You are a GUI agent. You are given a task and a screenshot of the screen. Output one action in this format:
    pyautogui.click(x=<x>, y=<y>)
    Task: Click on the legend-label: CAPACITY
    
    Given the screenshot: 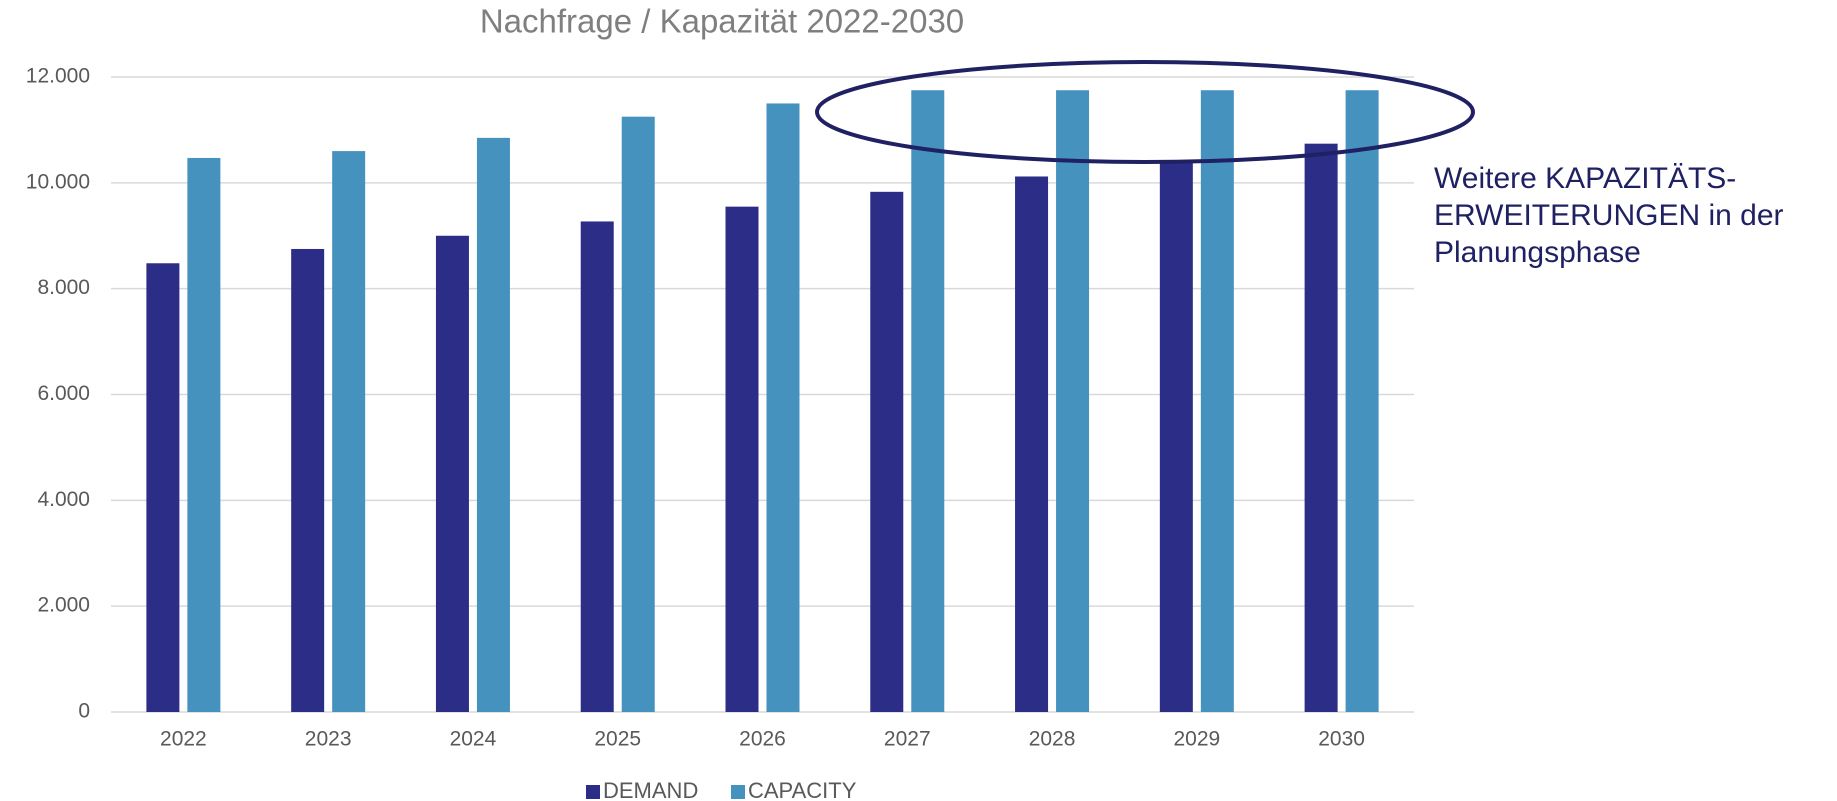 What is the action you would take?
    pyautogui.click(x=802, y=789)
    